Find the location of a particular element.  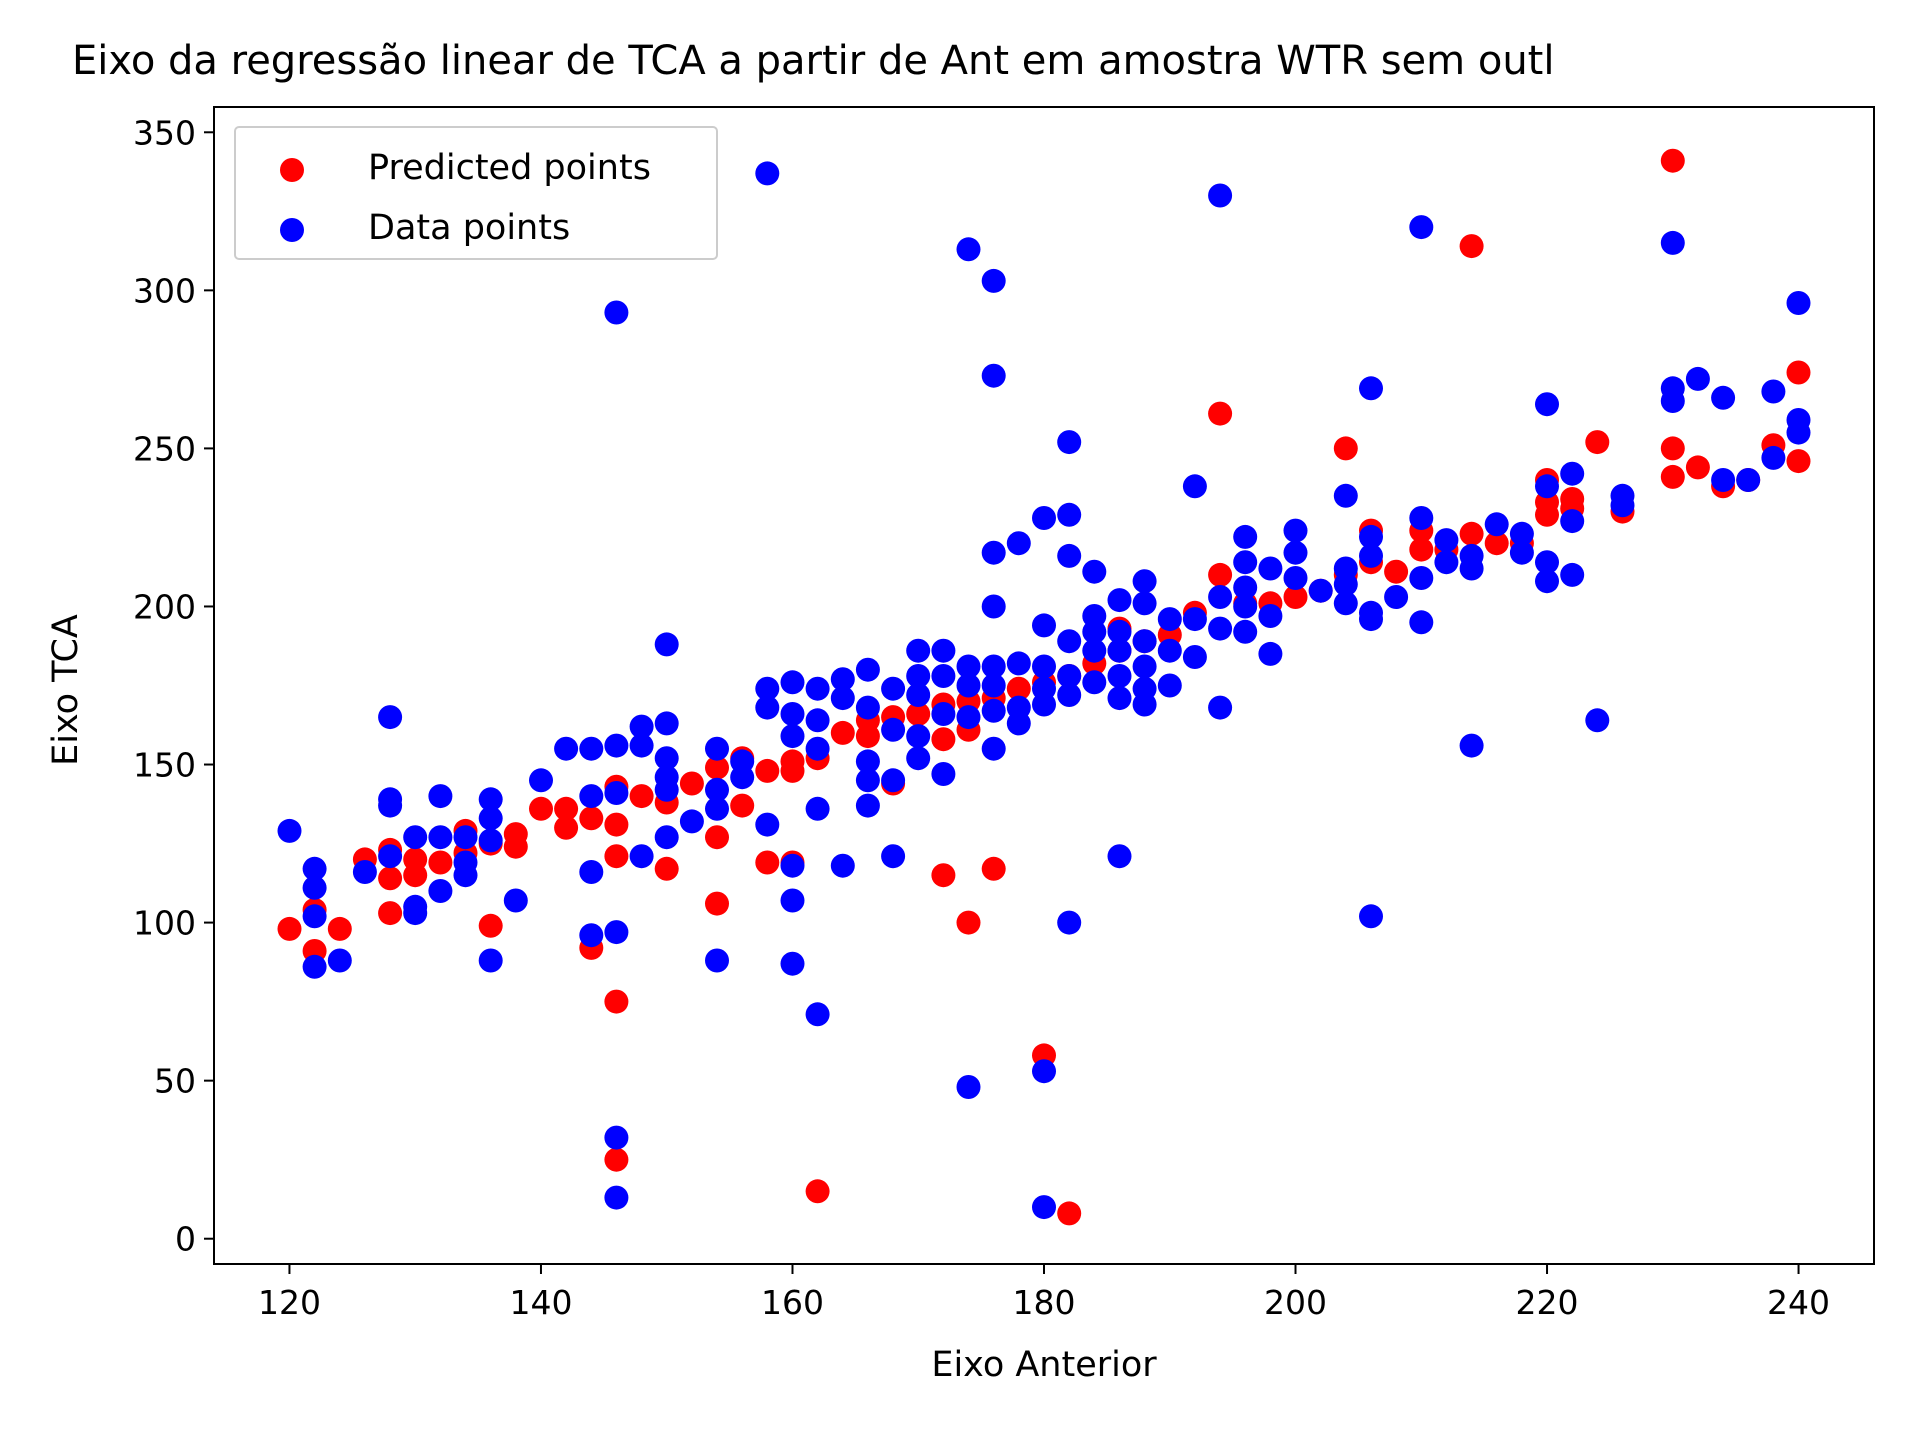

x-tick-label: 180 is located at coordinates (1044, 1302).